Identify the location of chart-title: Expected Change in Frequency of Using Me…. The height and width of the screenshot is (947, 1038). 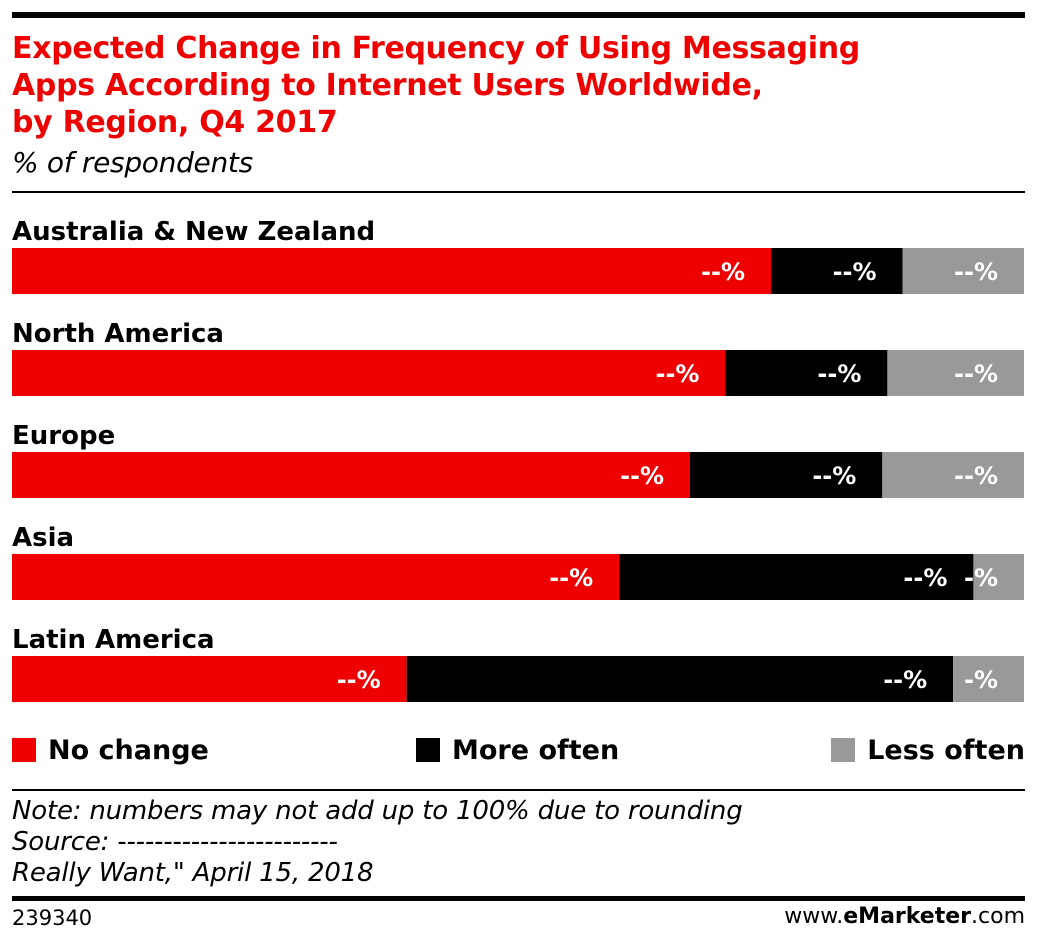
(512, 85).